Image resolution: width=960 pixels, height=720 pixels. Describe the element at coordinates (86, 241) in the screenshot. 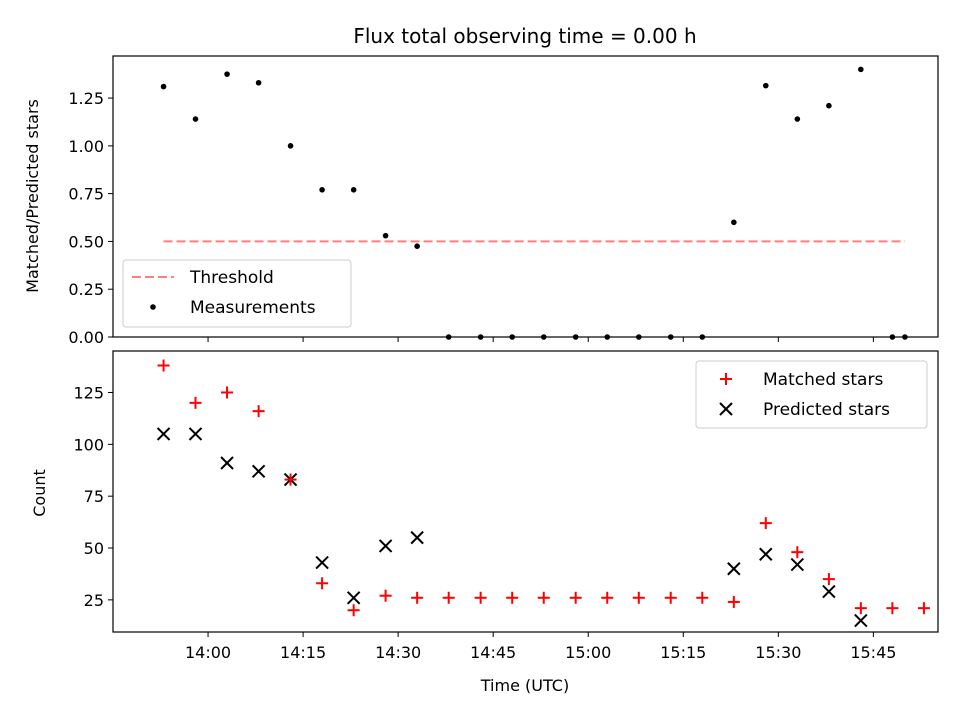

I see `top-y-tick-label: 0.50` at that location.